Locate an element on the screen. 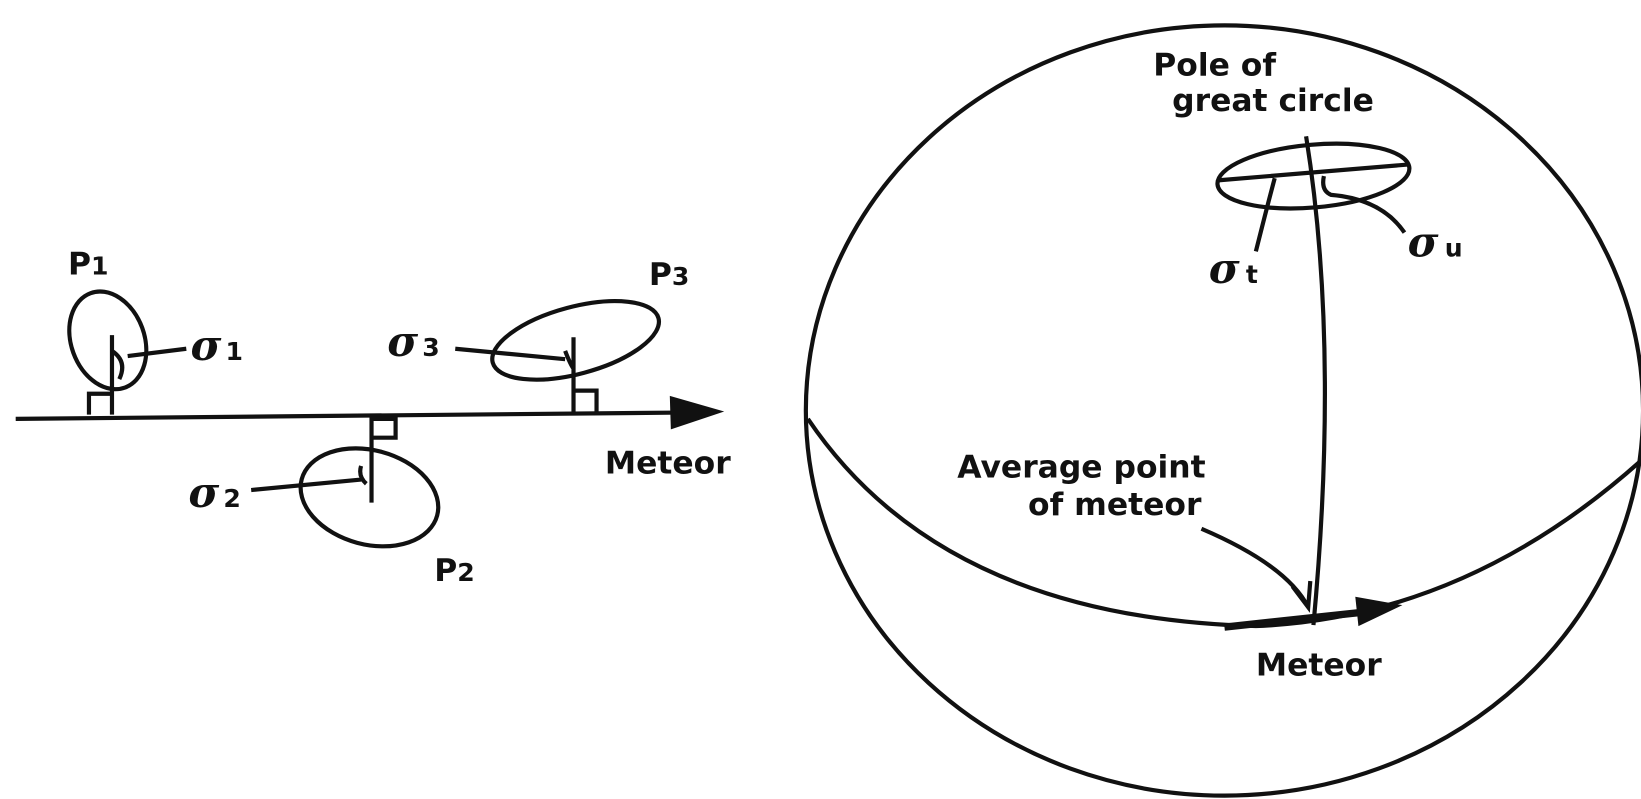 This screenshot has width=1641, height=799. meridian is located at coordinates (1315, 380).